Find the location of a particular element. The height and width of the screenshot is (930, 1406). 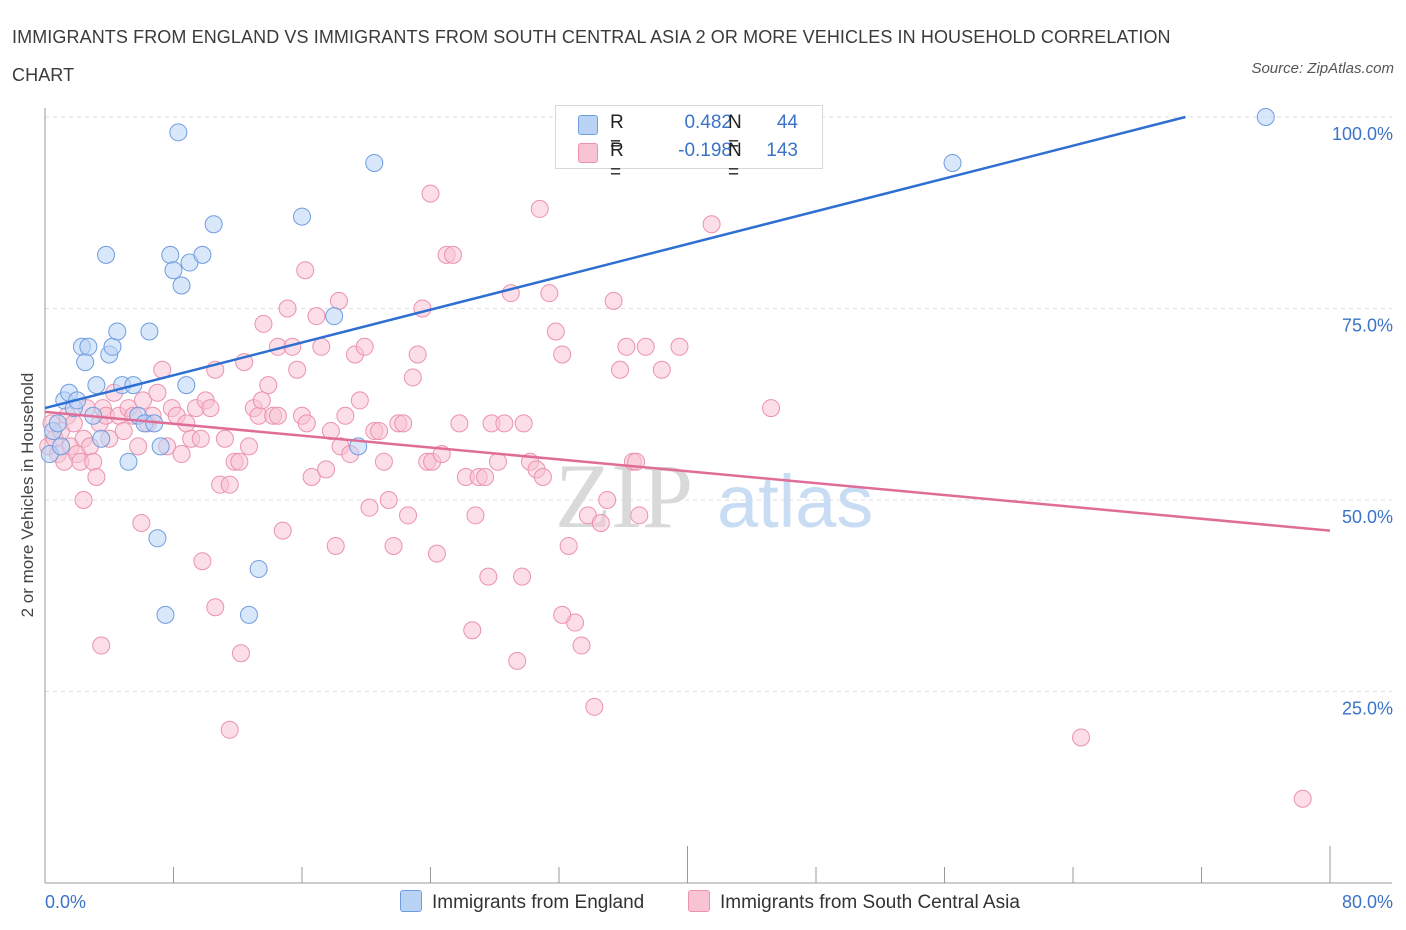

y-tick-label: 25.0% is located at coordinates (1367, 709).